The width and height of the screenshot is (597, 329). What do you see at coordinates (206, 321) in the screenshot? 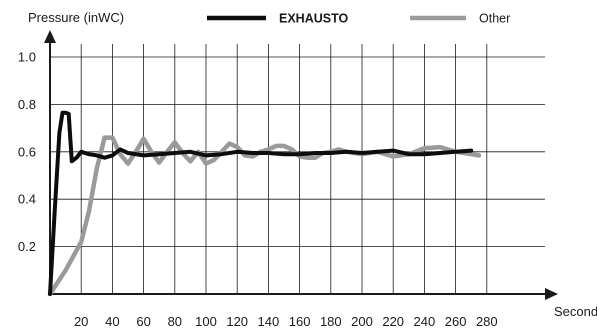
I see `x-tick-label: 100` at bounding box center [206, 321].